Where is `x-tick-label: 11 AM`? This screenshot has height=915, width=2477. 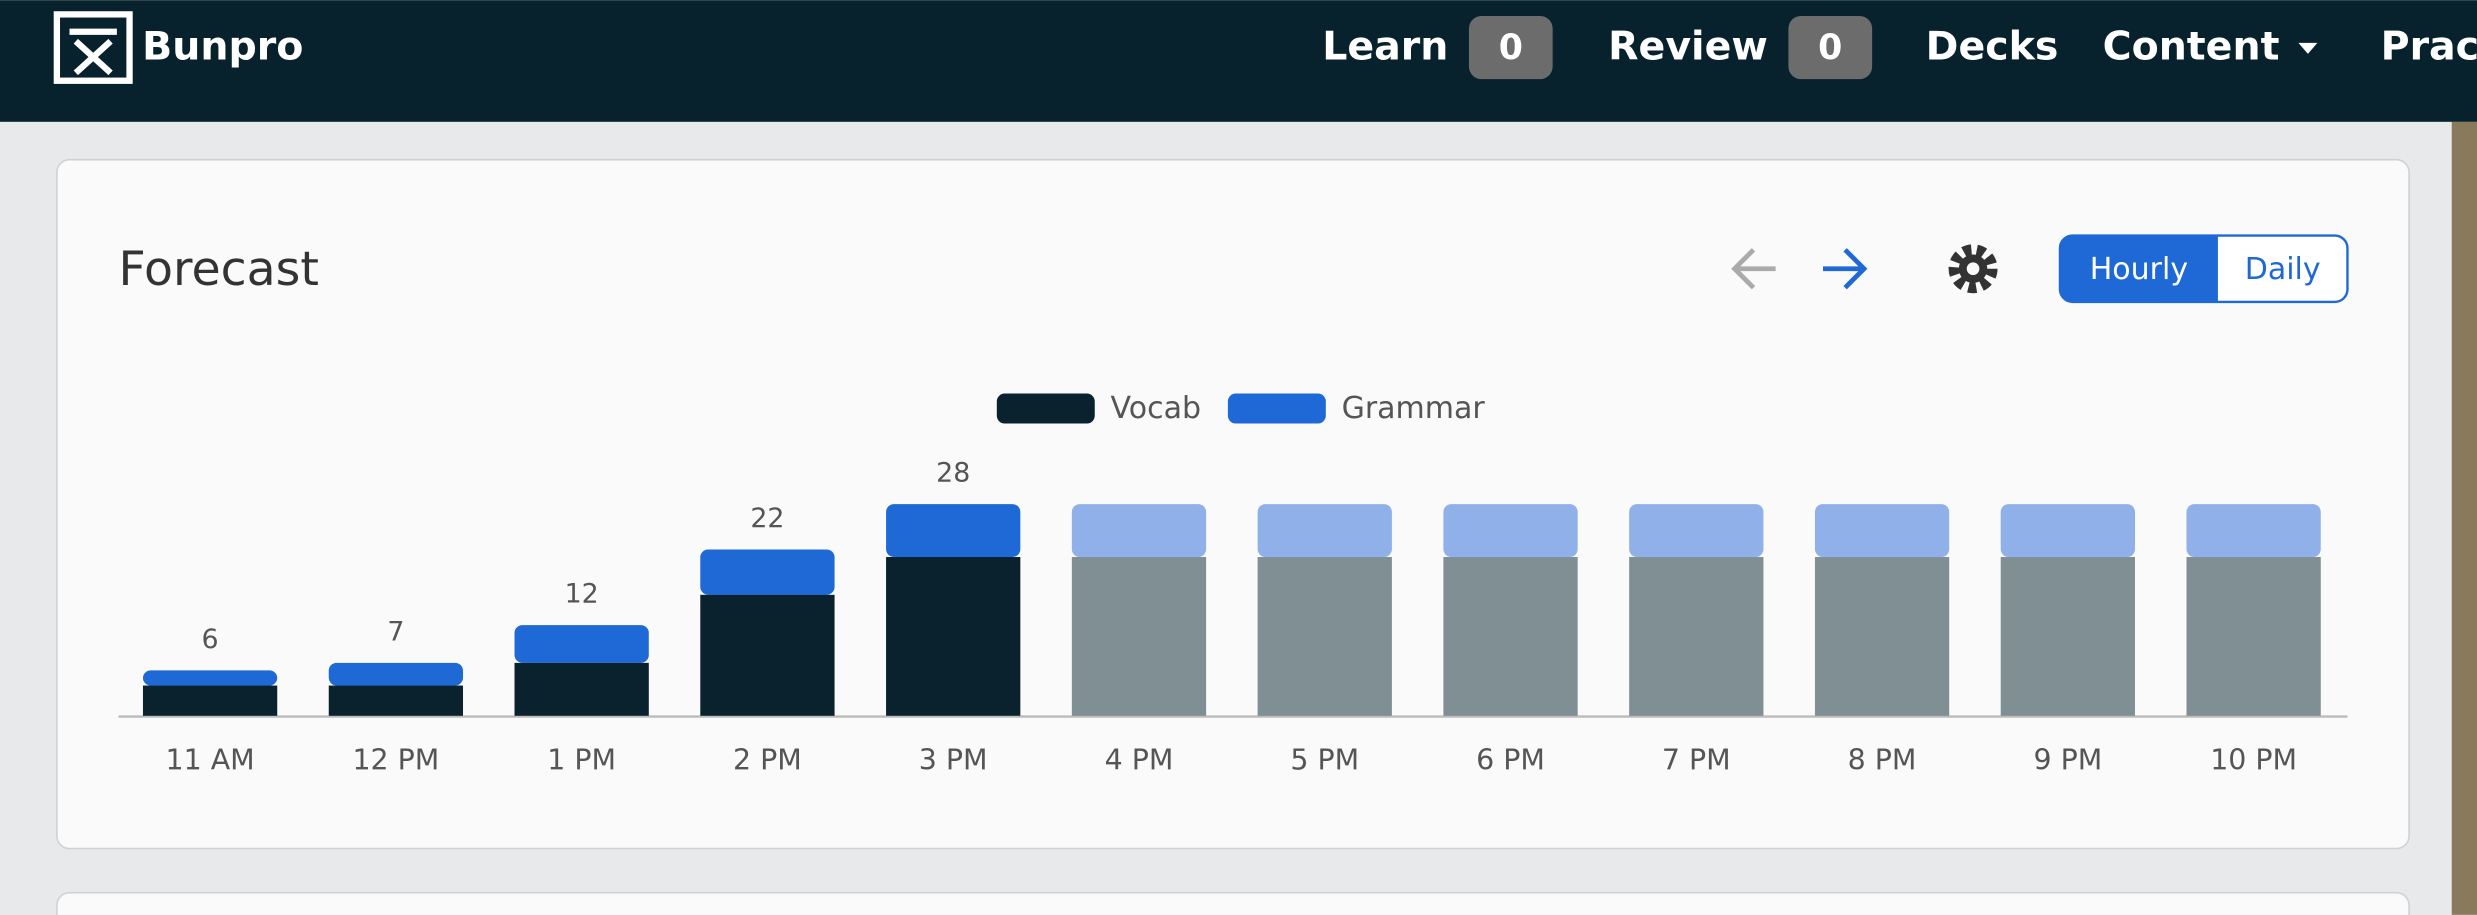 x-tick-label: 11 AM is located at coordinates (210, 760).